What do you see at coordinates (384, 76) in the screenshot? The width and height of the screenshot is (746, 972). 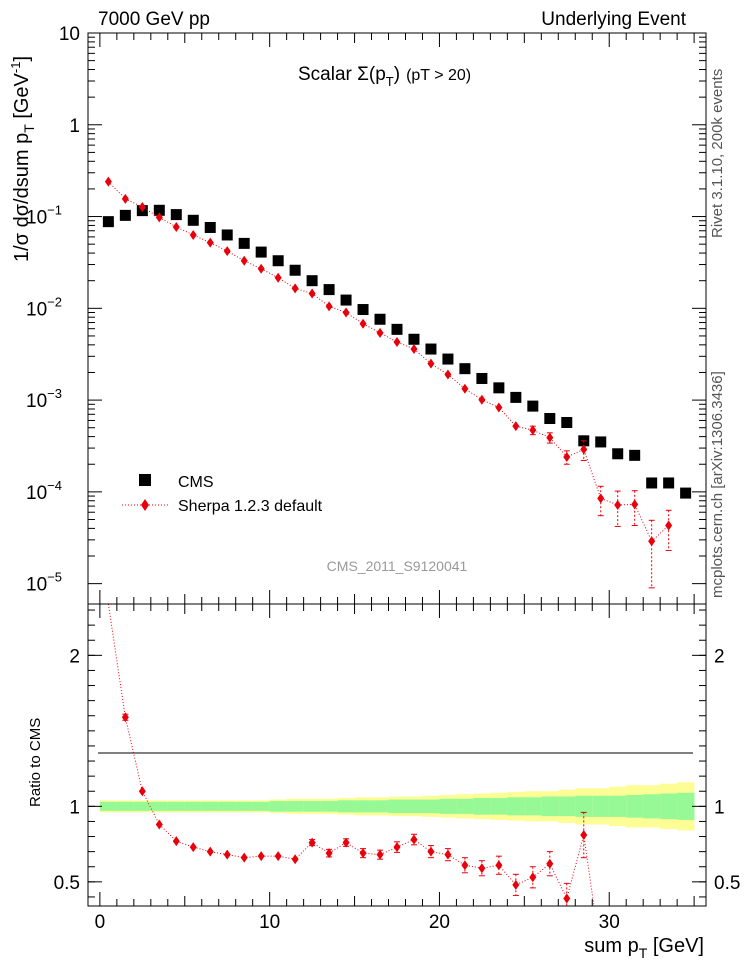 I see `plot-title: Scalar Σ(pT) (pT > 20)` at bounding box center [384, 76].